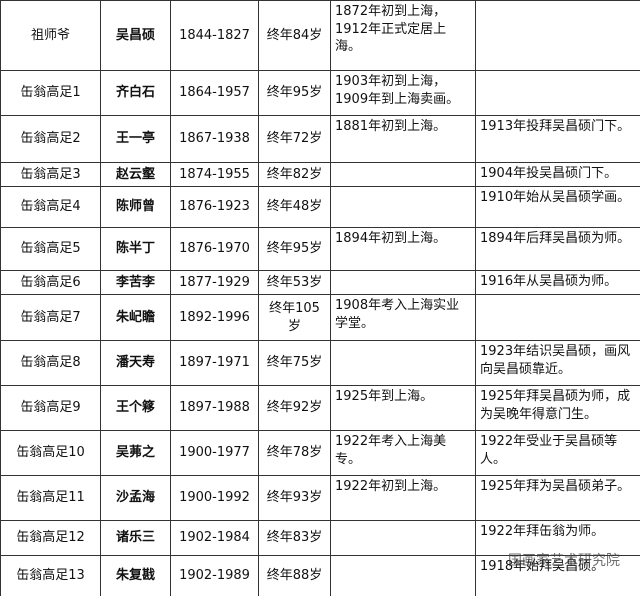 This screenshot has width=640, height=596. What do you see at coordinates (50, 93) in the screenshot?
I see `rank-cell: 缶翁高足1` at bounding box center [50, 93].